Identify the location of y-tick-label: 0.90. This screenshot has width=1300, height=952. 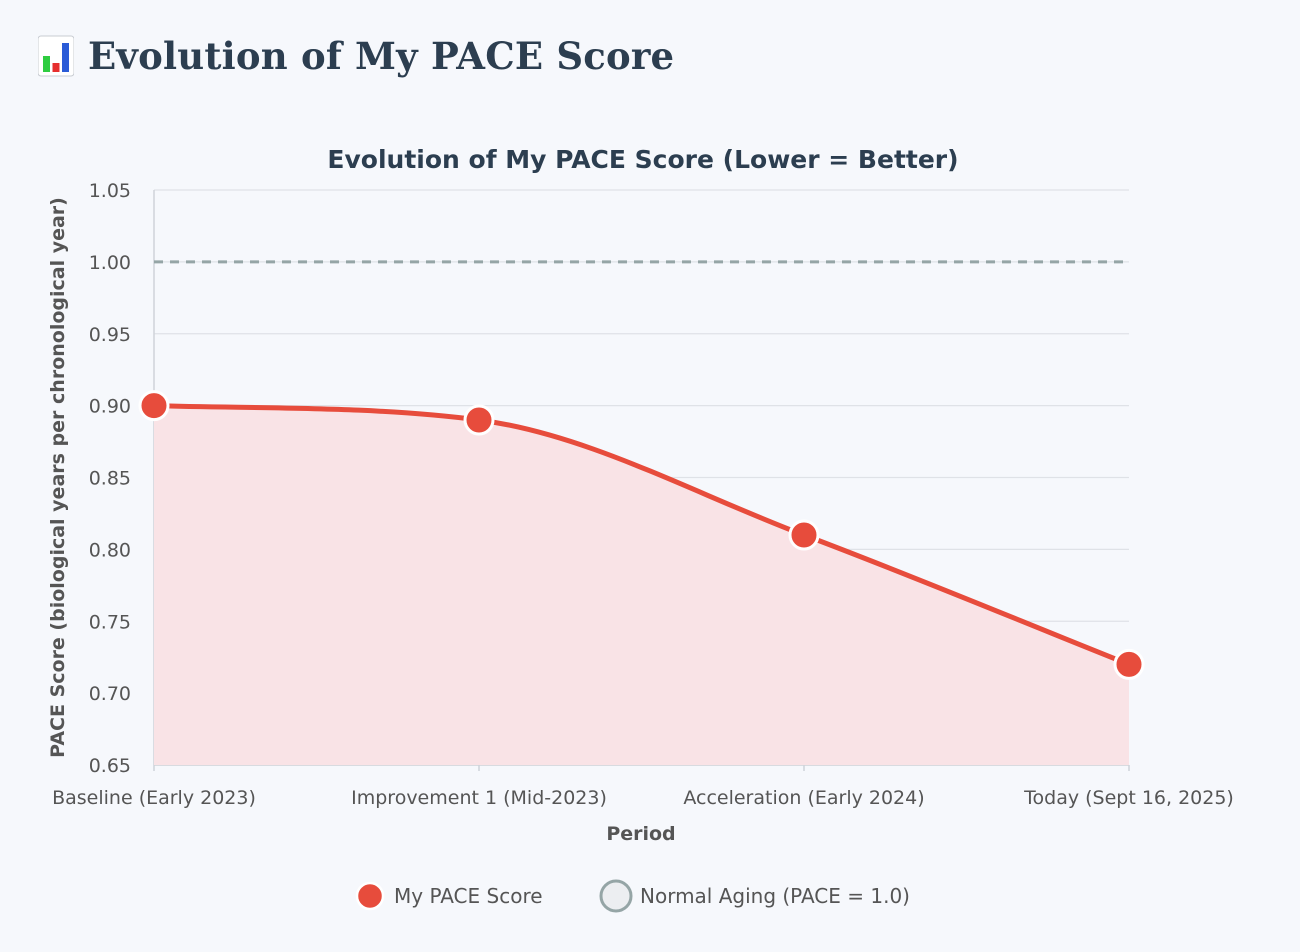
(110, 407).